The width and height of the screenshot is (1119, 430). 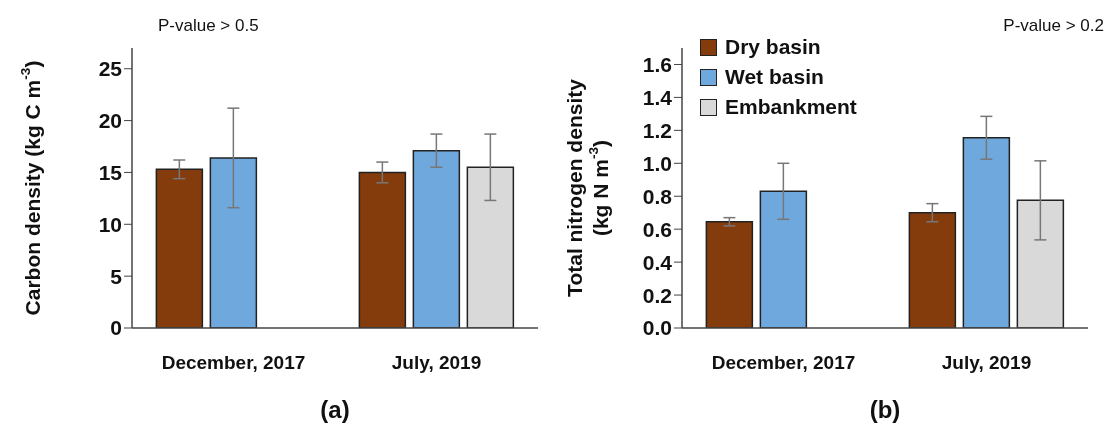 What do you see at coordinates (208, 26) in the screenshot?
I see `text: P-value > 0.5` at bounding box center [208, 26].